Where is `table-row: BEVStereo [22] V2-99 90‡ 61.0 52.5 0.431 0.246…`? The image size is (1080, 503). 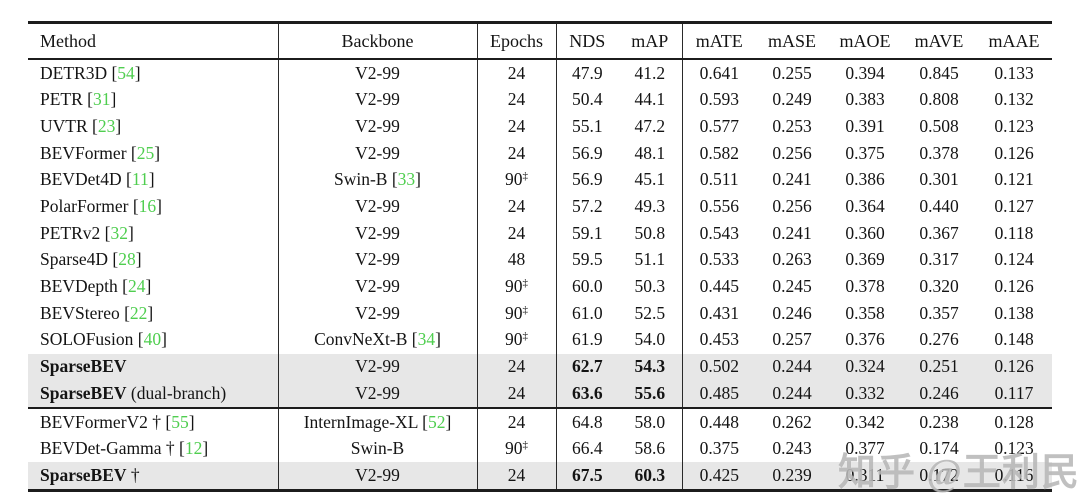
table-row: BEVStereo [22] V2-99 90‡ 61.0 52.5 0.431 0.246… is located at coordinates (540, 313).